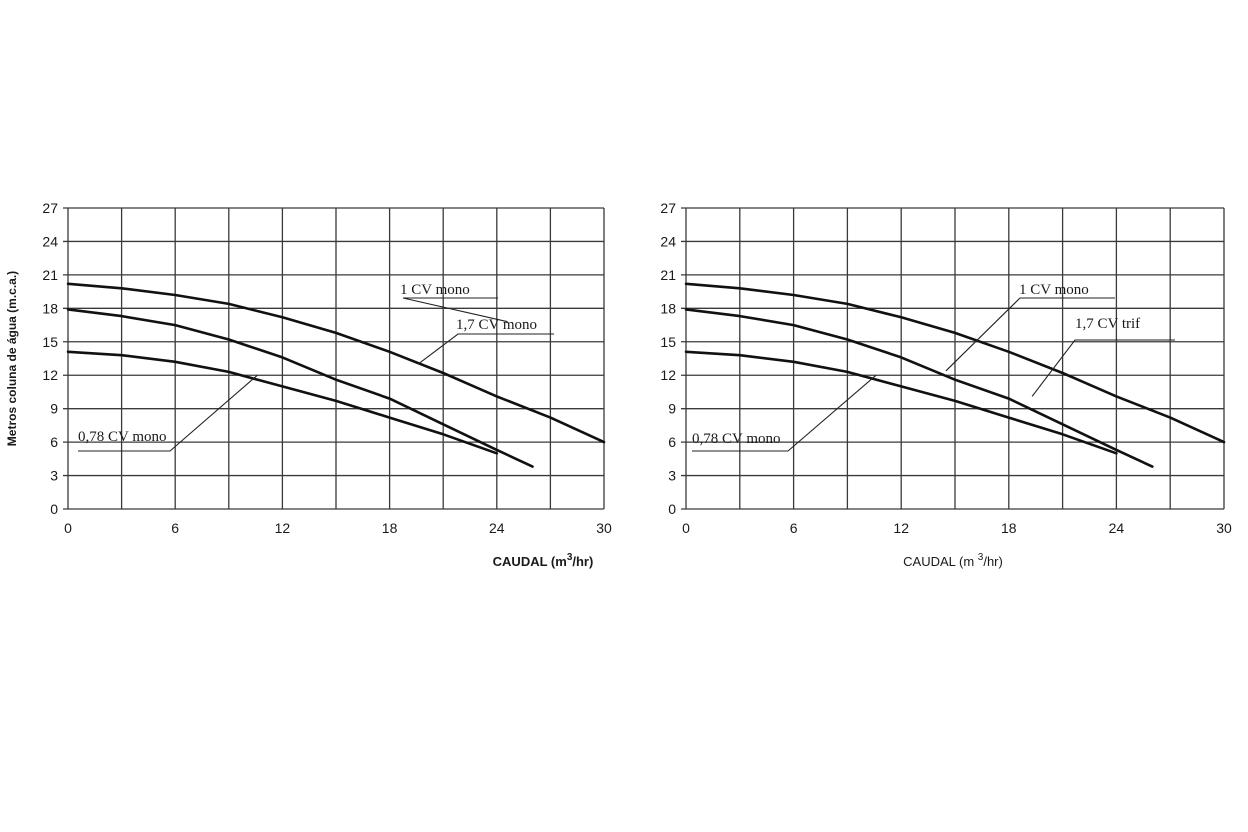  What do you see at coordinates (496, 325) in the screenshot?
I see `series-label: 1,7 CV mono` at bounding box center [496, 325].